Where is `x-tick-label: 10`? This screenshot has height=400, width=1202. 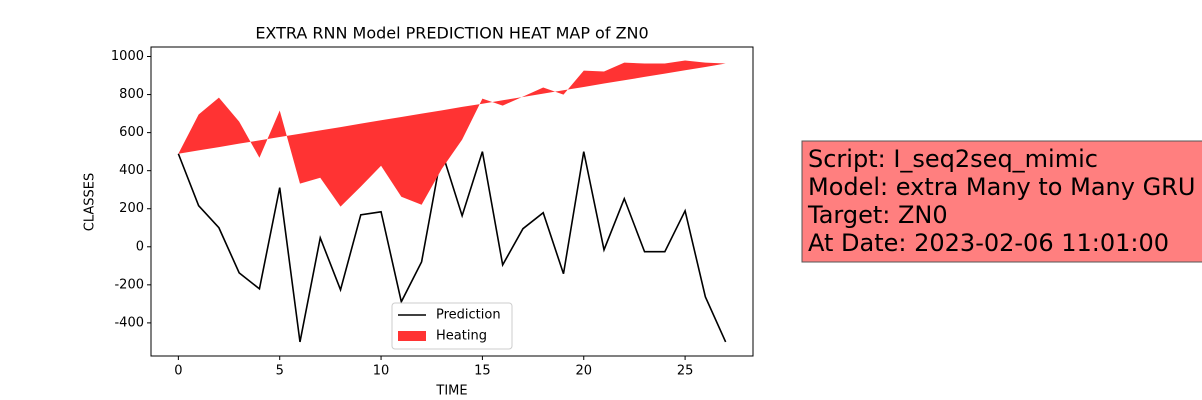 x-tick-label: 10 is located at coordinates (381, 371).